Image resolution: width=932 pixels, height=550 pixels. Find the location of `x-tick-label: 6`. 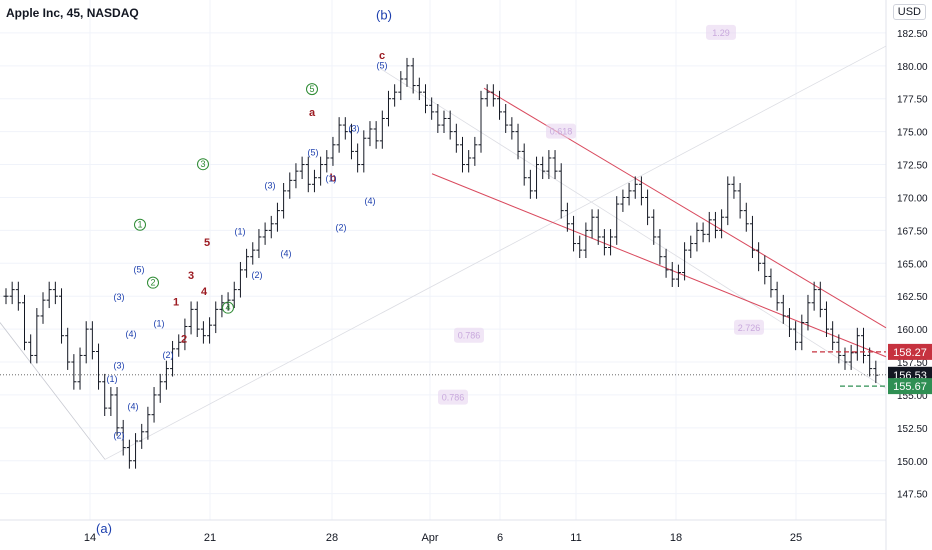

x-tick-label: 6 is located at coordinates (500, 538).